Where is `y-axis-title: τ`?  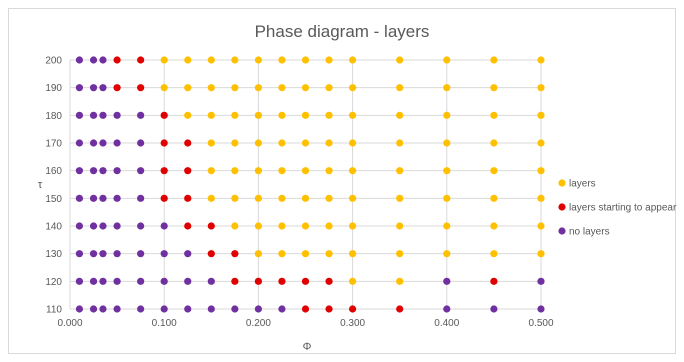 y-axis-title: τ is located at coordinates (40, 185).